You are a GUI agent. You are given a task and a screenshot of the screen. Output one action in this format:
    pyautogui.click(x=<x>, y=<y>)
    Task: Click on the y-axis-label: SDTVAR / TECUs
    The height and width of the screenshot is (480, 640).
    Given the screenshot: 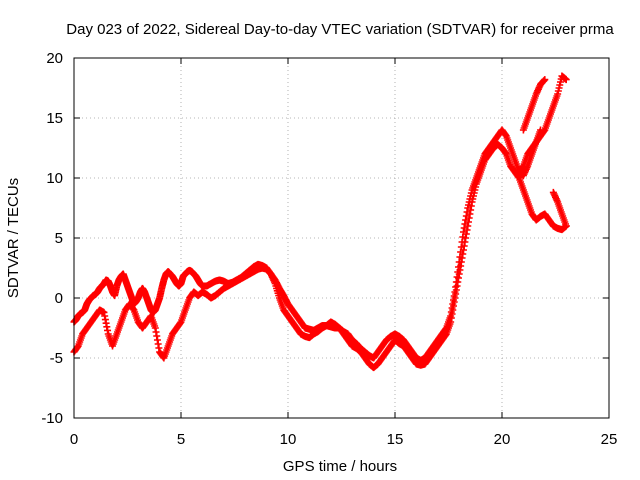 What is the action you would take?
    pyautogui.click(x=13, y=238)
    